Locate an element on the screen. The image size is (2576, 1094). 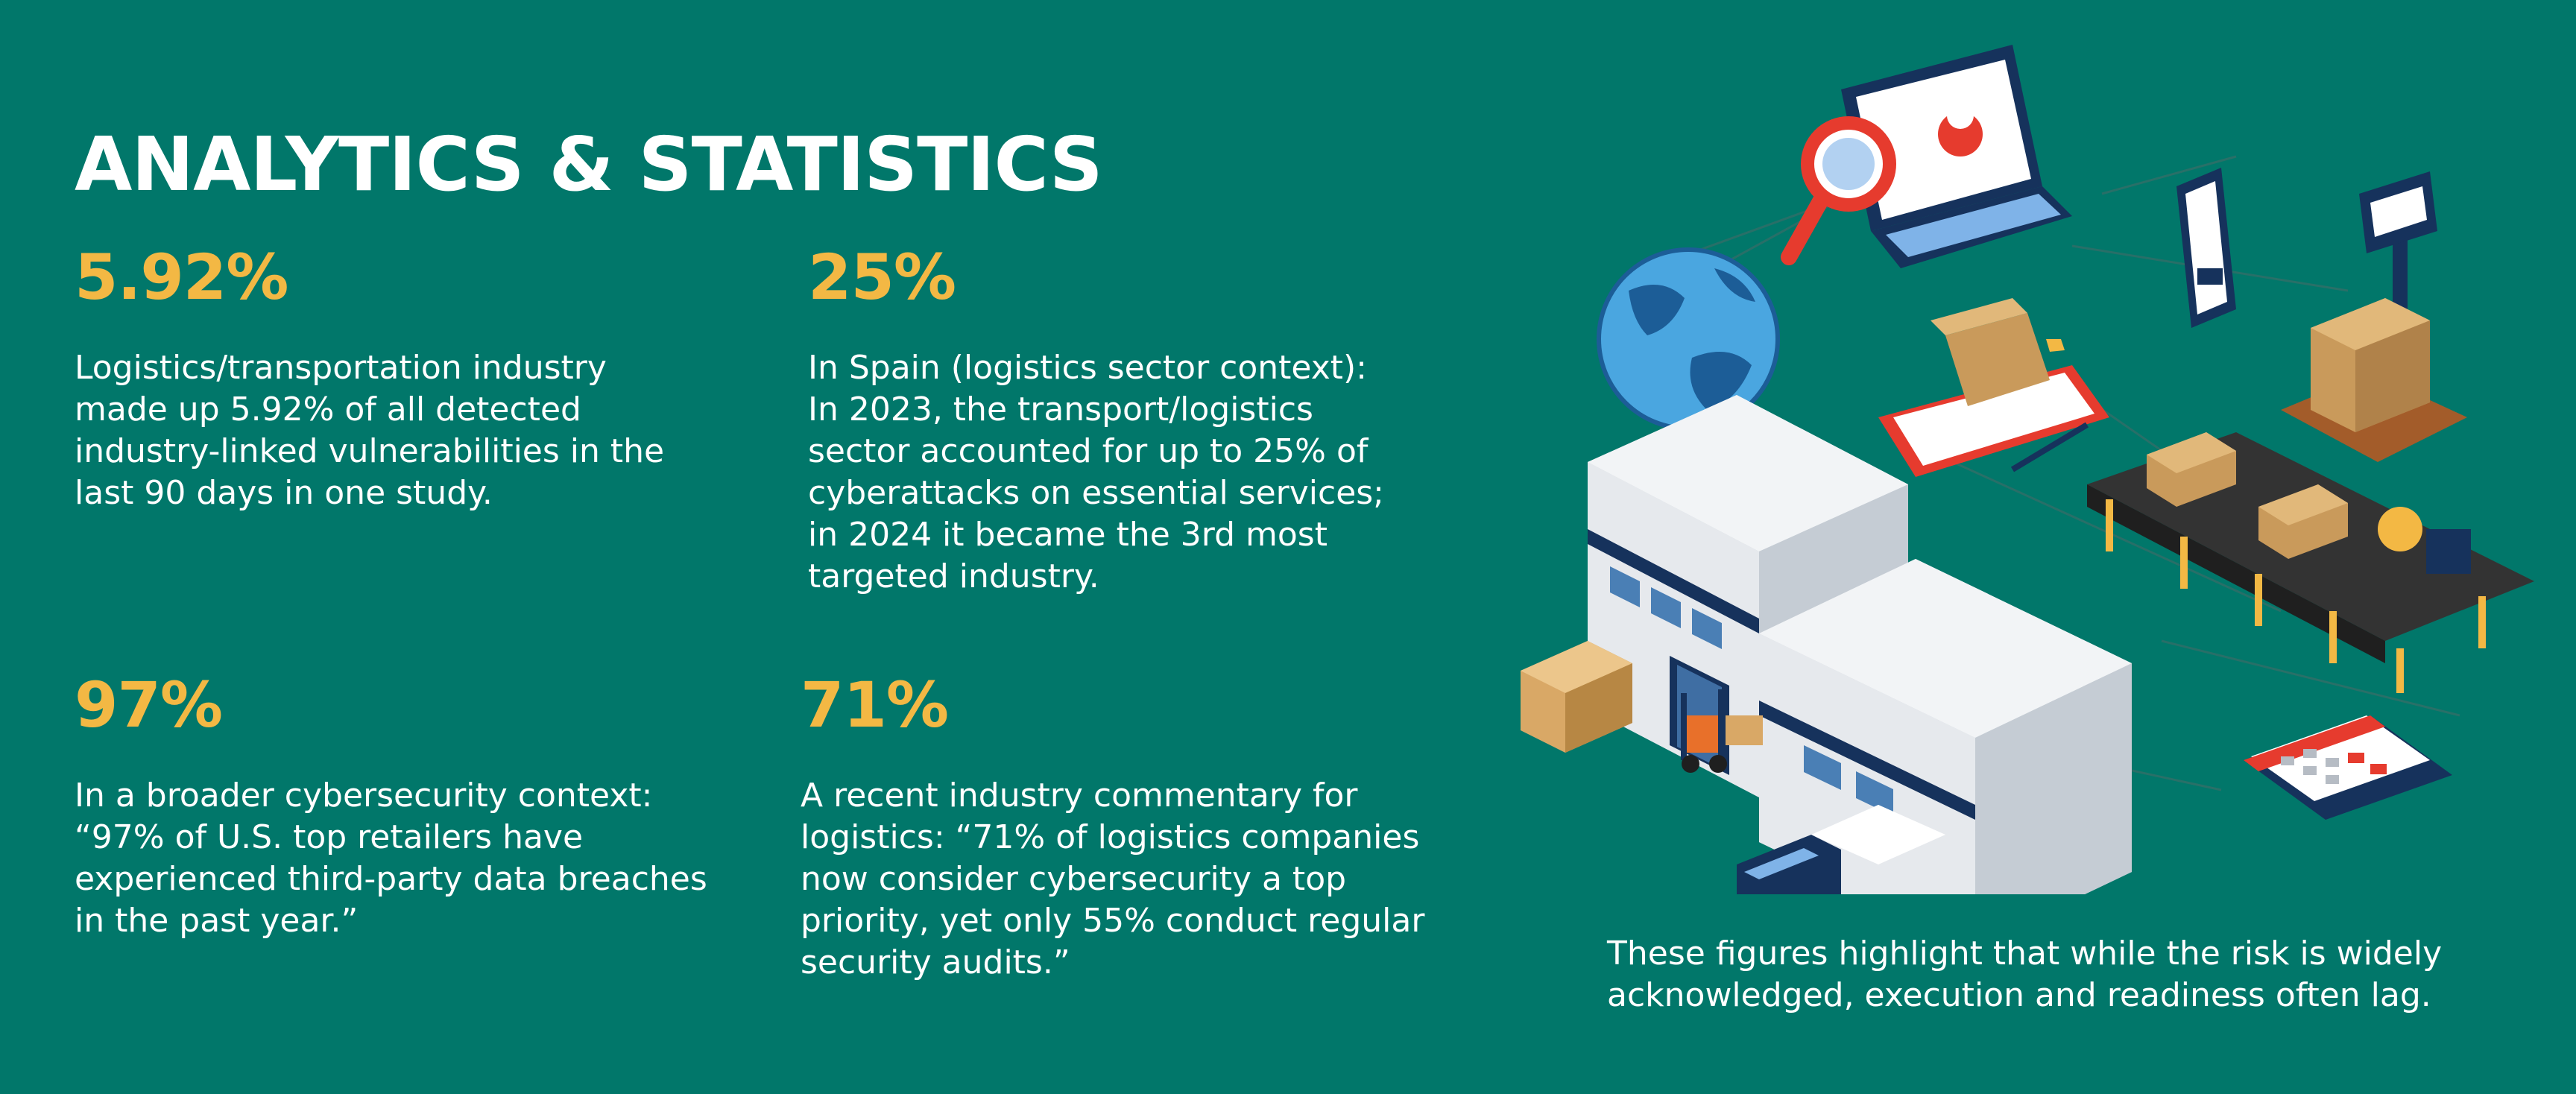
package-icon is located at coordinates (1994, 387).